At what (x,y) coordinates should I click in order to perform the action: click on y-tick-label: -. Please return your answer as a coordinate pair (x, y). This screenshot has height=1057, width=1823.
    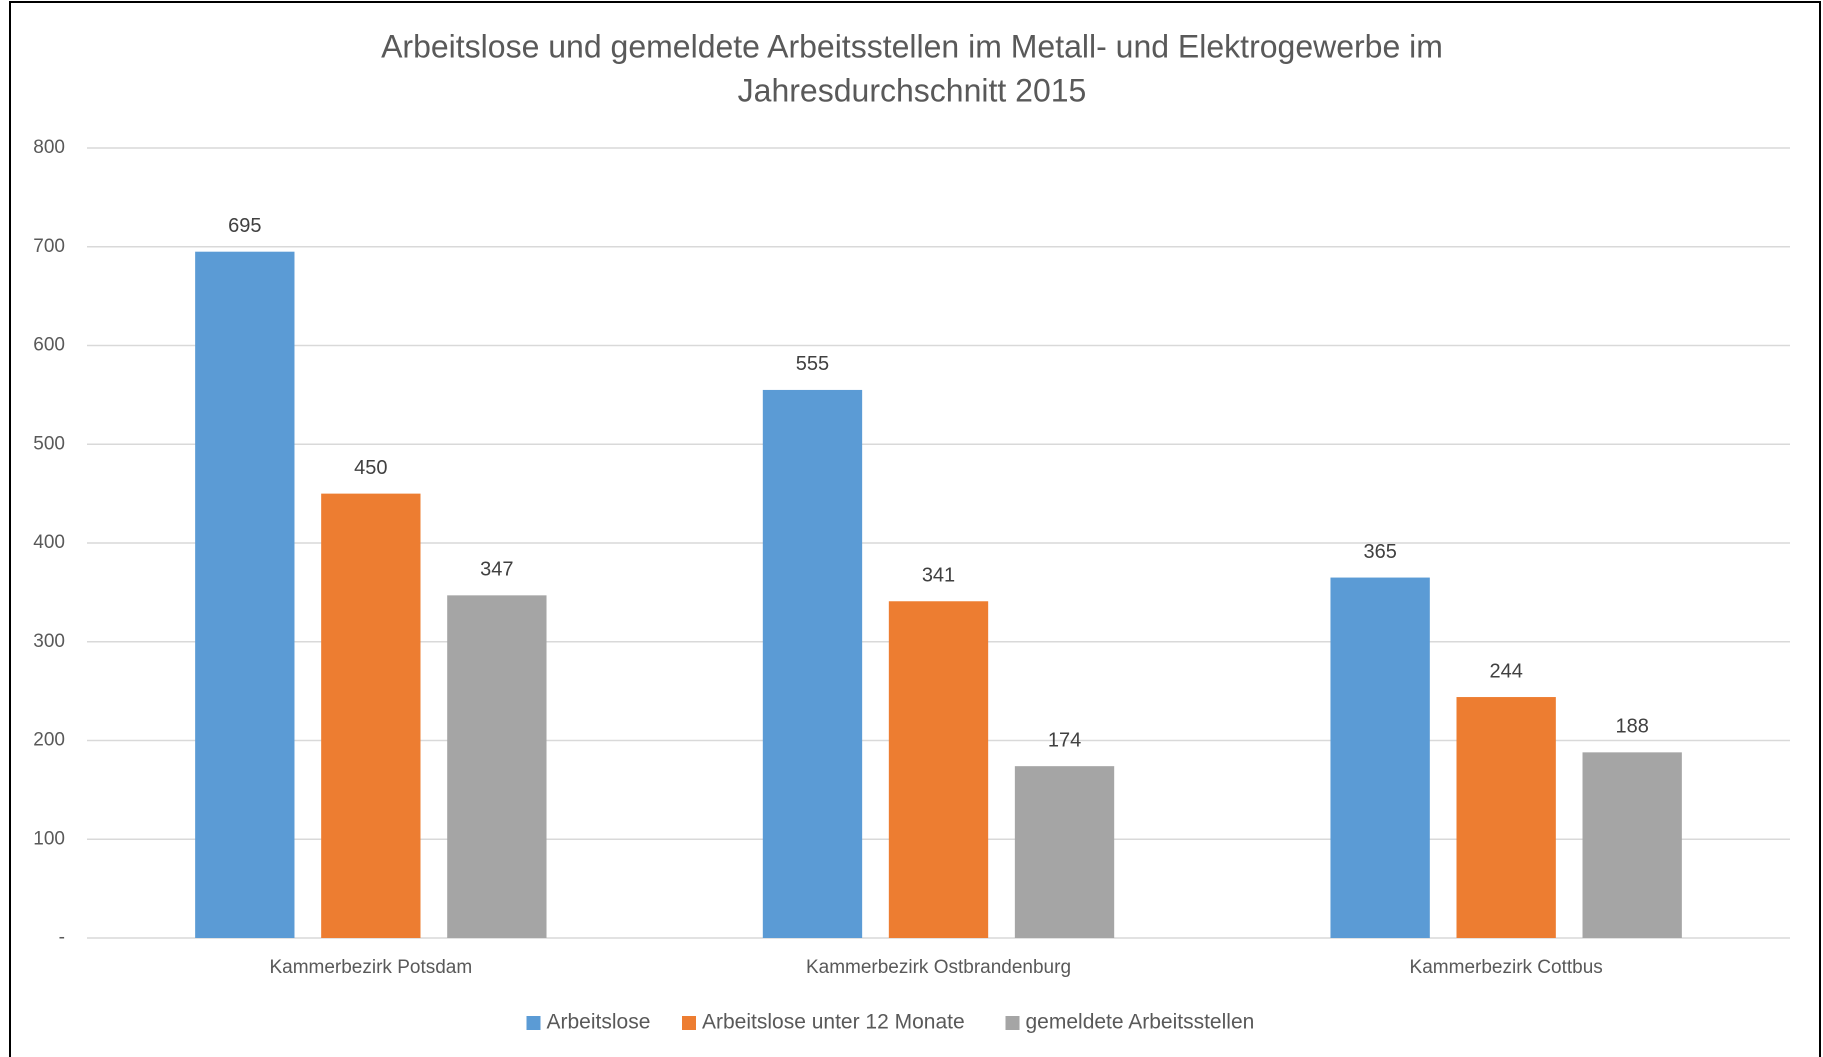
    Looking at the image, I should click on (62, 937).